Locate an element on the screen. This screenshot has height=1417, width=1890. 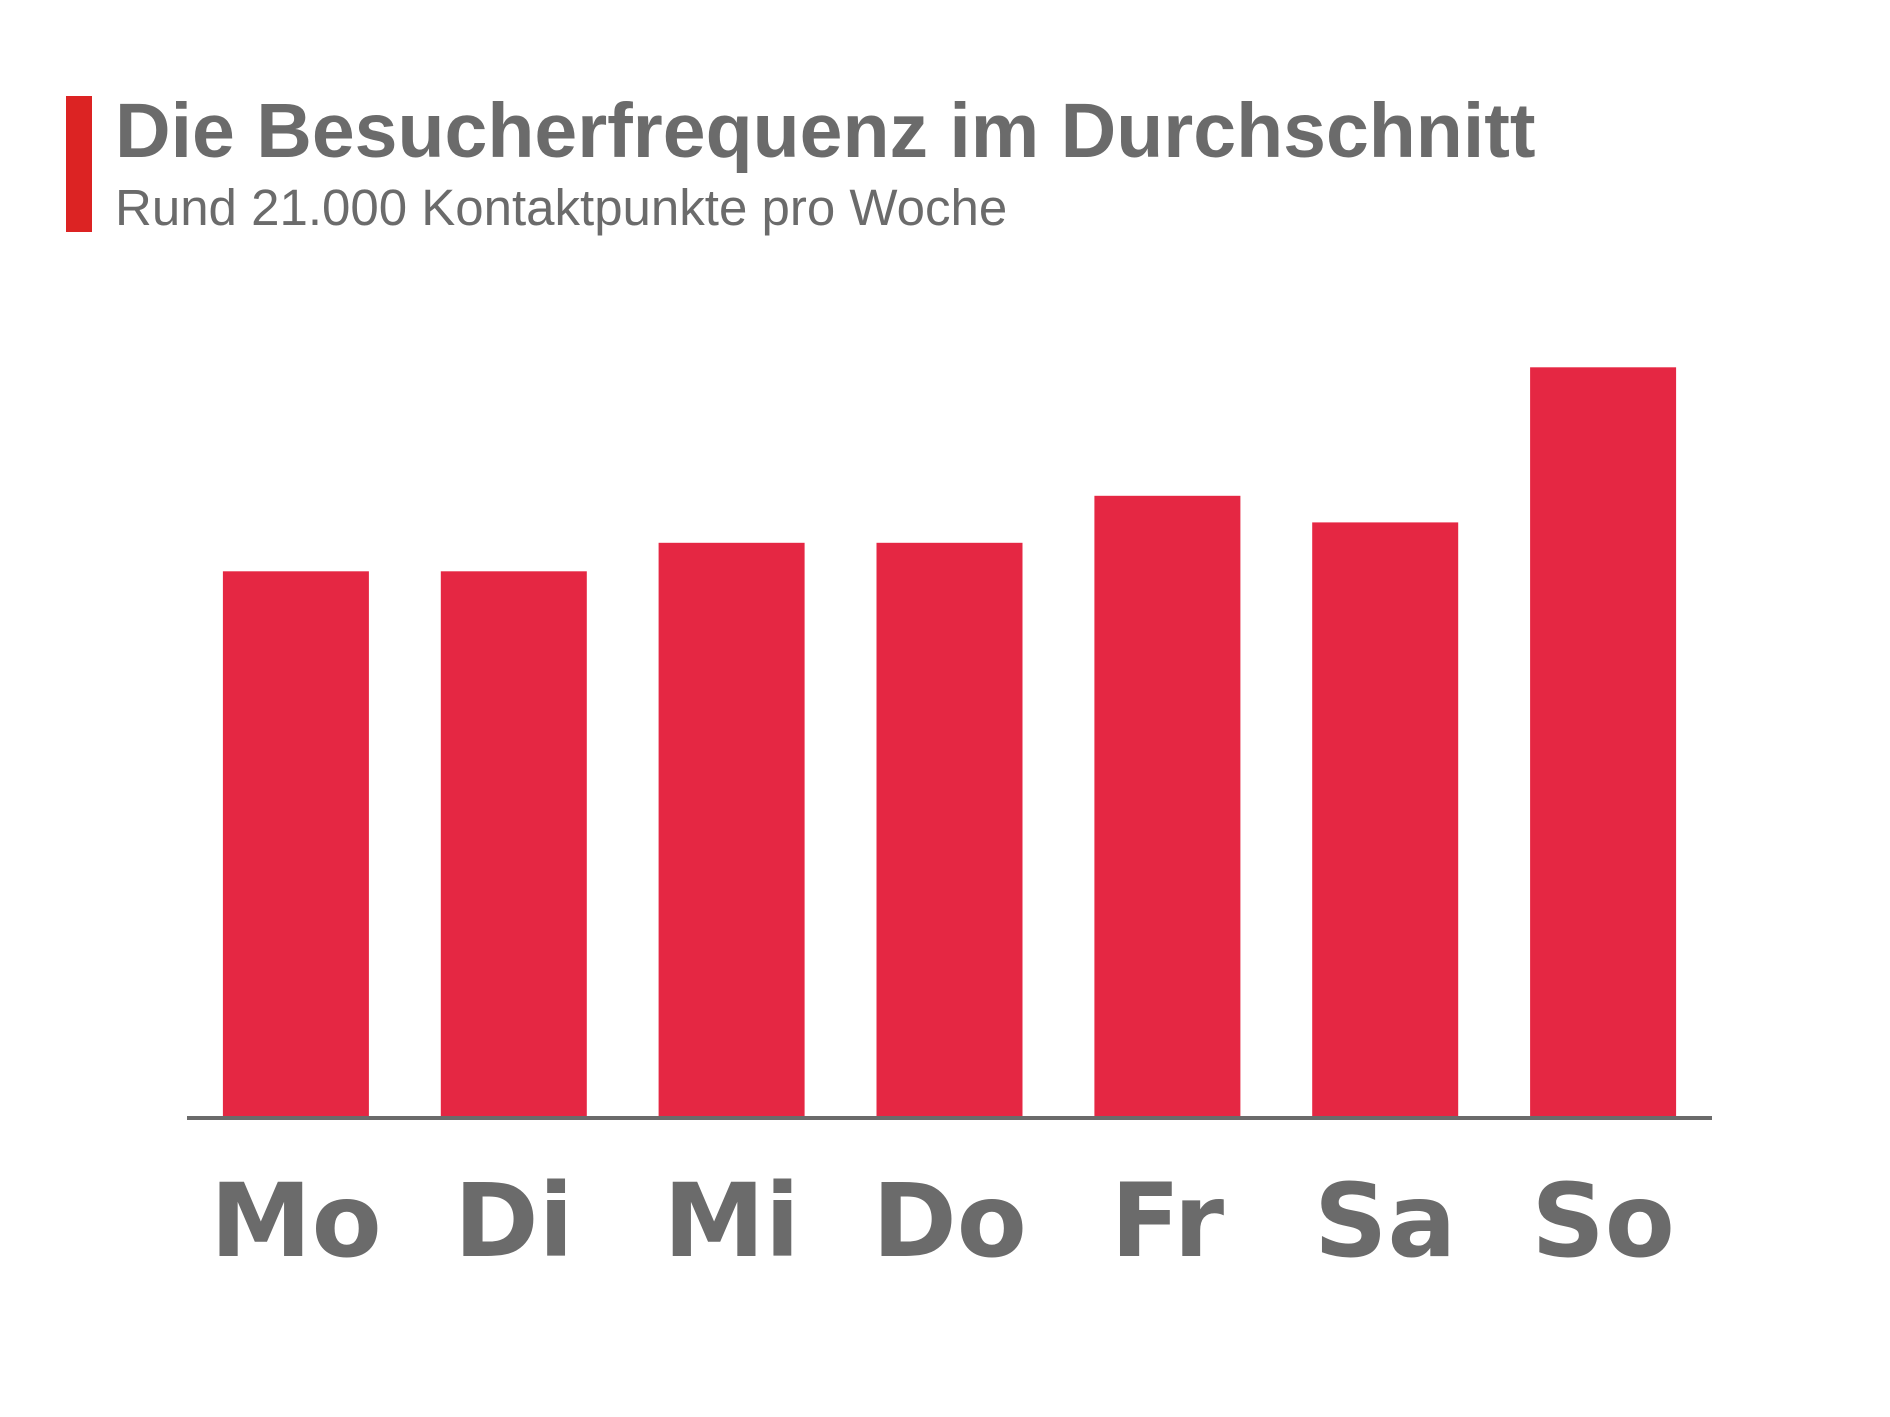
x-tick-label-so: So is located at coordinates (1603, 1221).